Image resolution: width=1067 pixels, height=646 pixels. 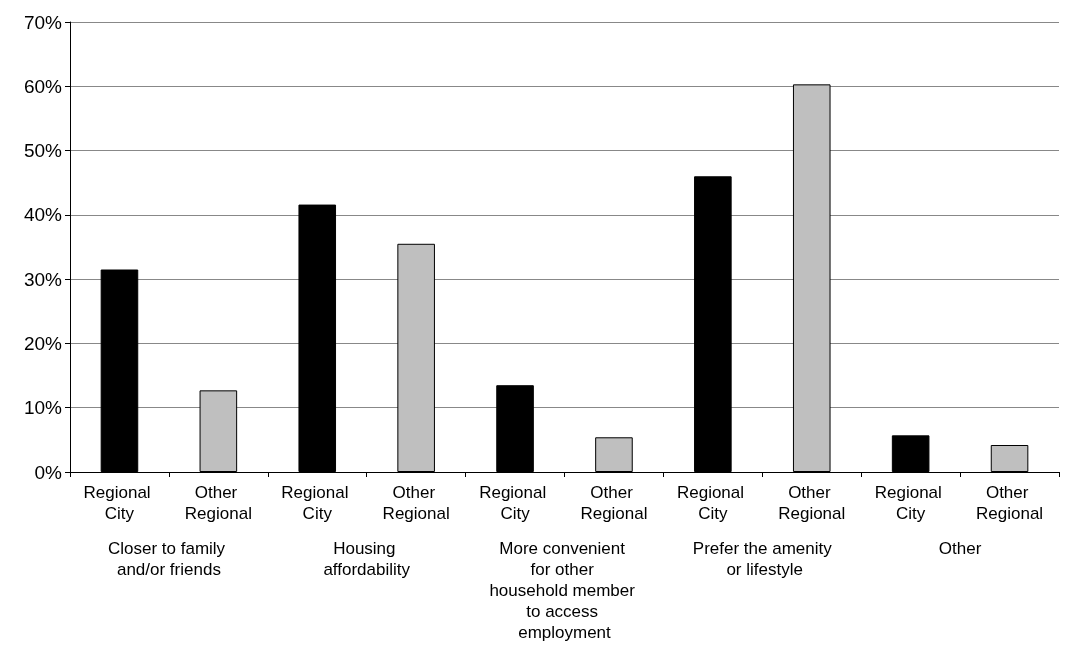 What do you see at coordinates (43, 86) in the screenshot?
I see `y-tick-label: 60%` at bounding box center [43, 86].